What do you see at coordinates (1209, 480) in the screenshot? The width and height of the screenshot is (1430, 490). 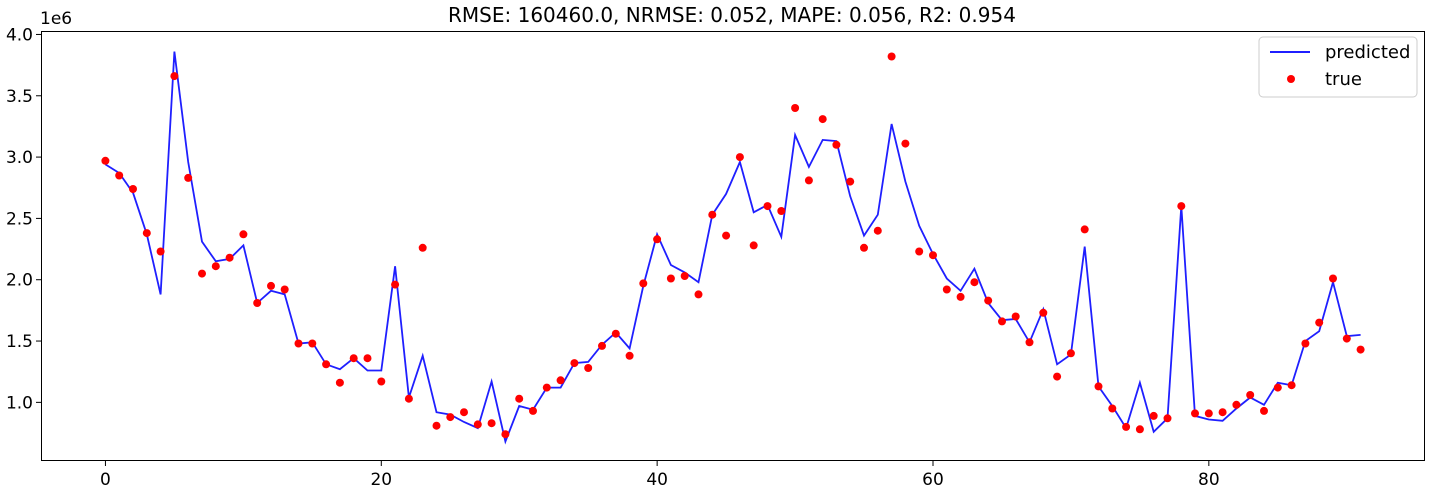 I see `x-tick-label: 80` at bounding box center [1209, 480].